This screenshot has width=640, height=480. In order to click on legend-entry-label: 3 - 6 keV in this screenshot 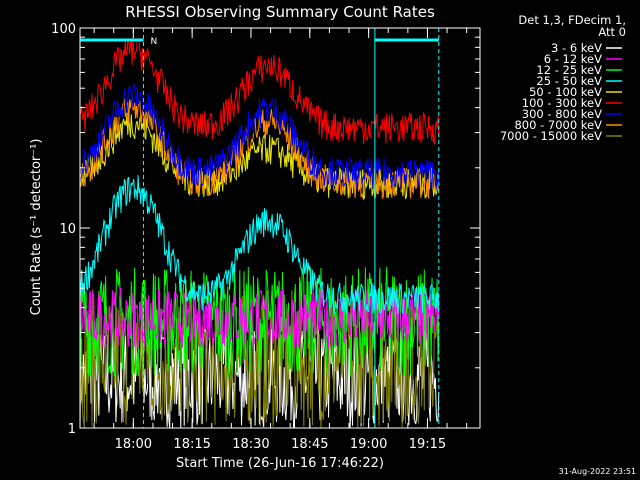, I will do `click(576, 48)`.